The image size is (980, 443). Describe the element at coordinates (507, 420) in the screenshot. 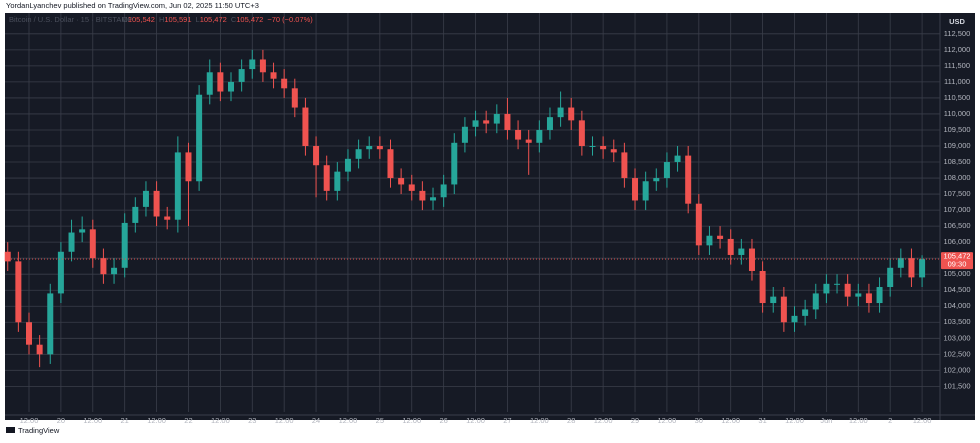

I see `x-tick-label: 27` at that location.